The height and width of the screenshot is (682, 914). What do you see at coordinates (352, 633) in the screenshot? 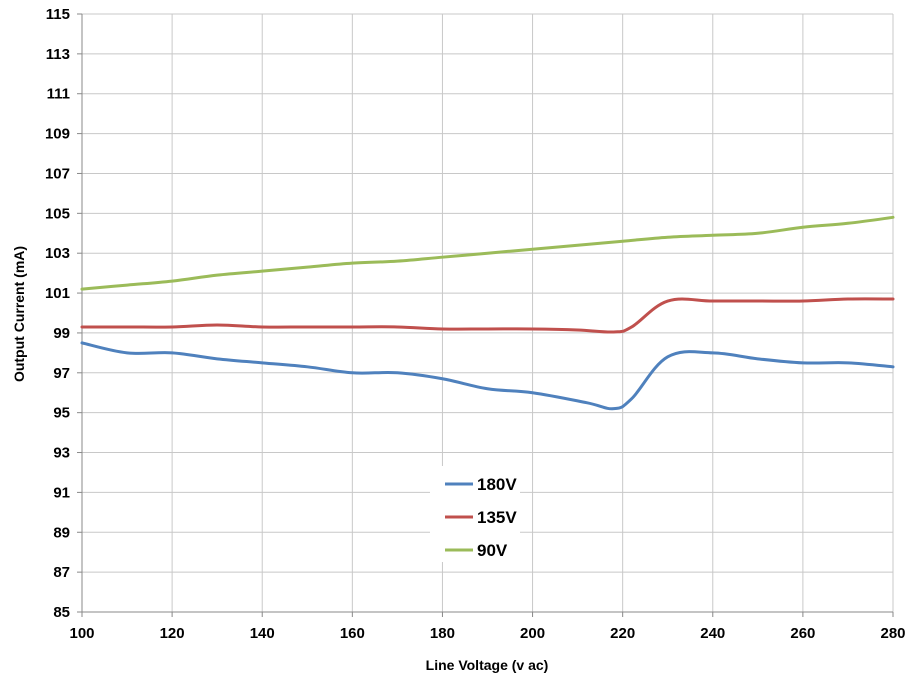
I see `x-tick-label: 160` at bounding box center [352, 633].